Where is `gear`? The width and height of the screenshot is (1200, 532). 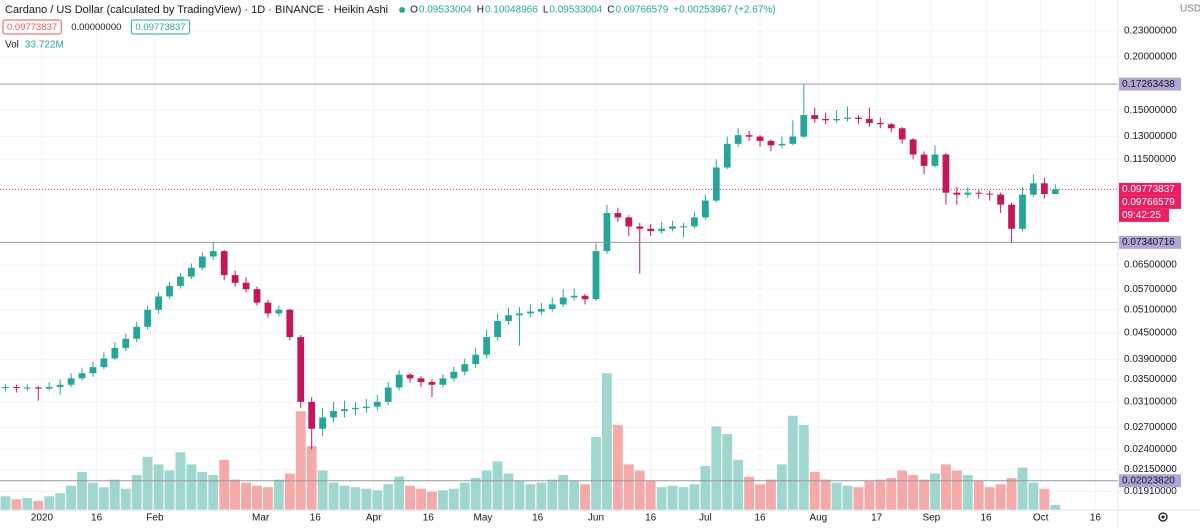
gear is located at coordinates (1163, 517).